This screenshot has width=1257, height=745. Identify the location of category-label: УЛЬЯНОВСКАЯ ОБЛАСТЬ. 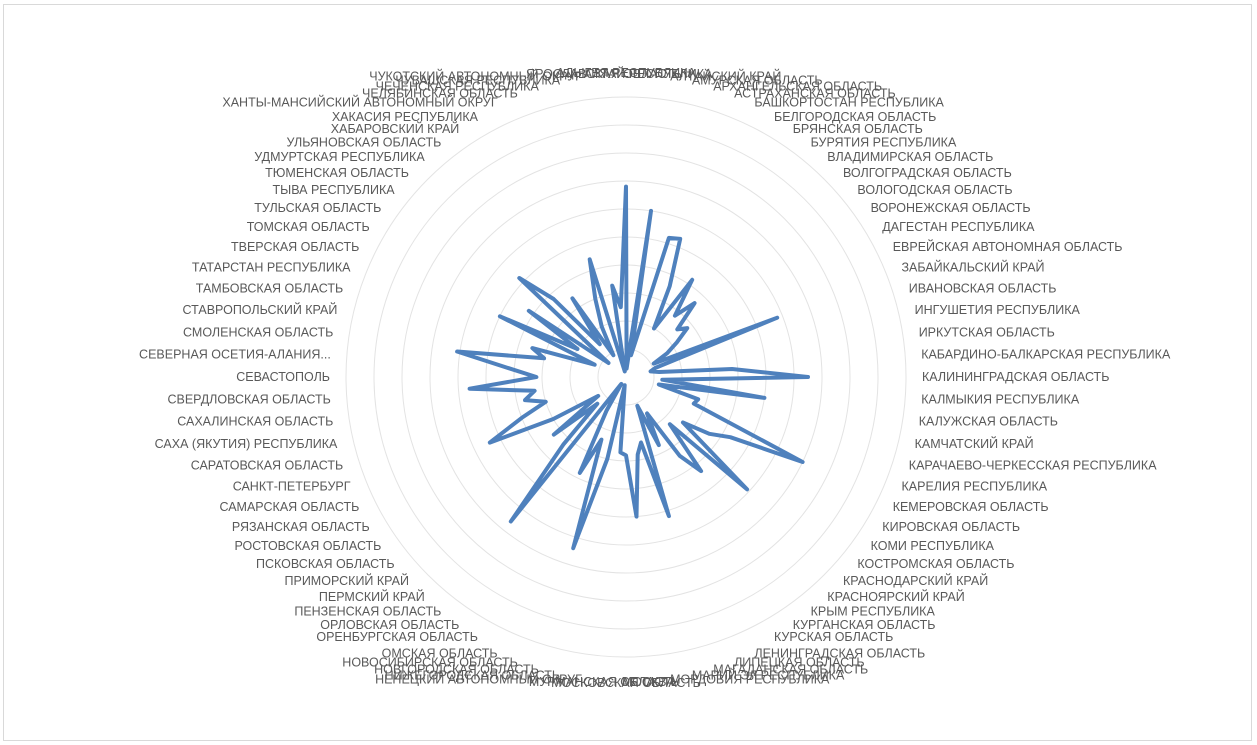
(364, 143).